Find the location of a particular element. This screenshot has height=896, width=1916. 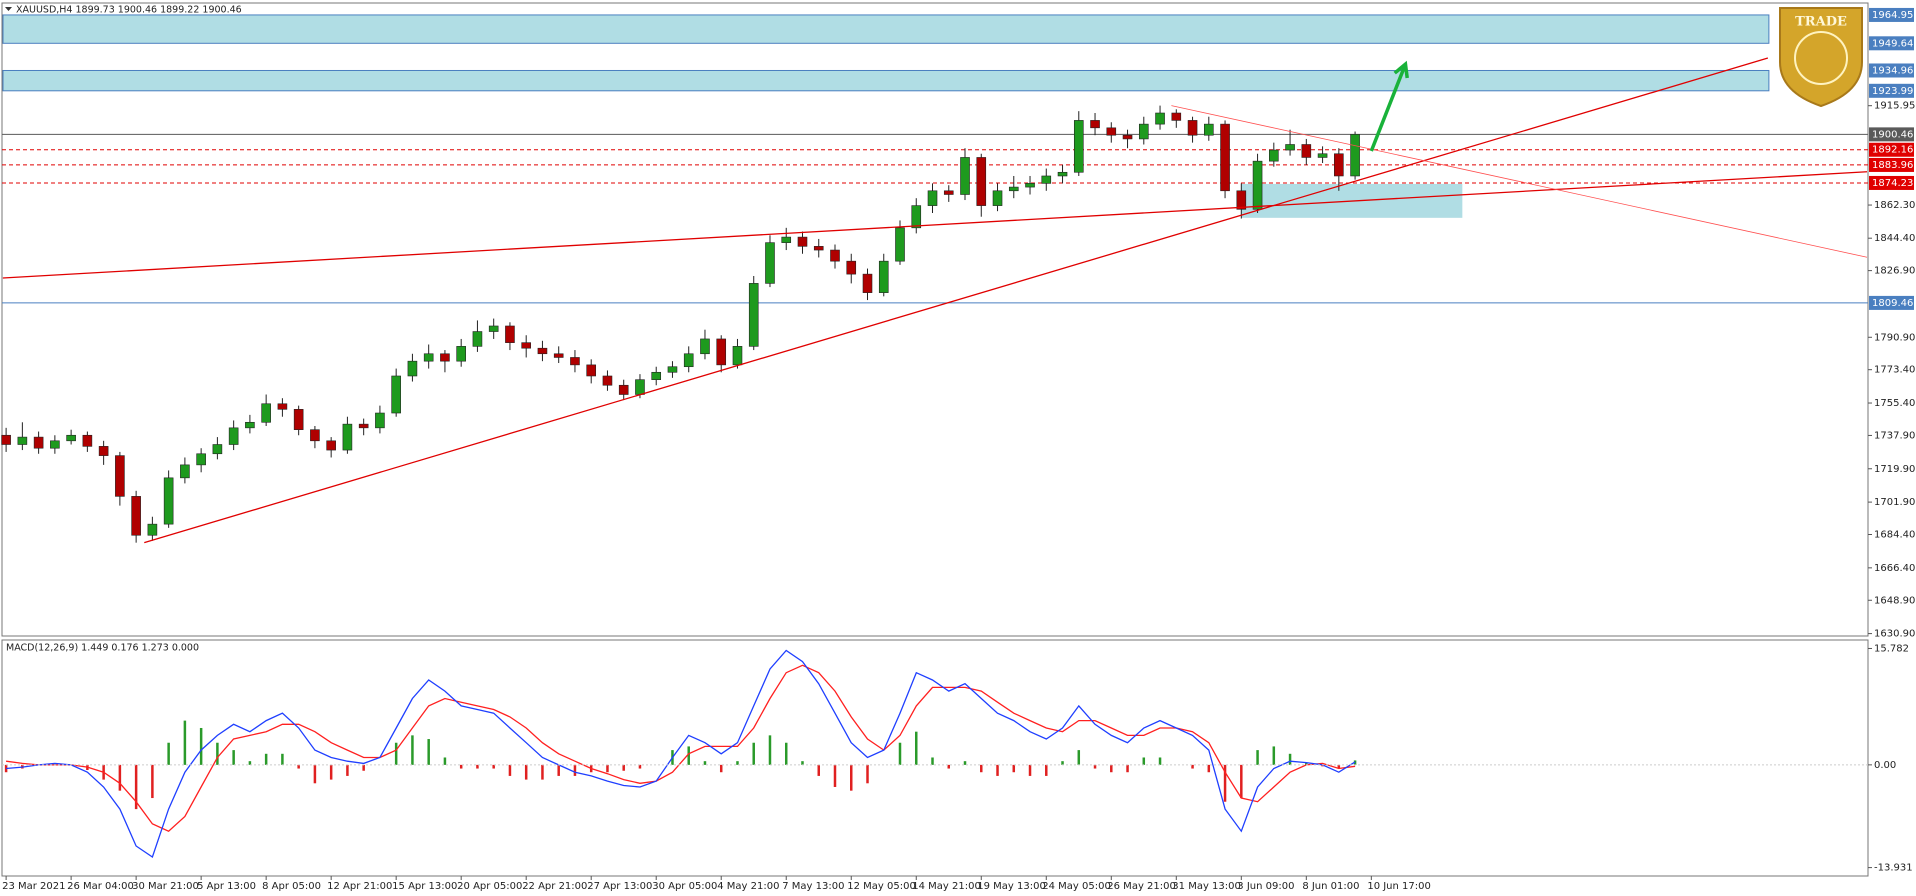

x-tick-label: 30 Mar 21:00 is located at coordinates (165, 886).